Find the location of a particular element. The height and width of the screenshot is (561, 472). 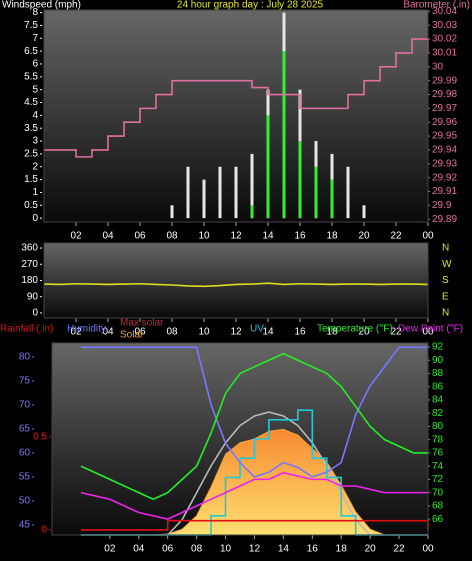

windspeed-label: Windspeed (mph) is located at coordinates (41, 5).